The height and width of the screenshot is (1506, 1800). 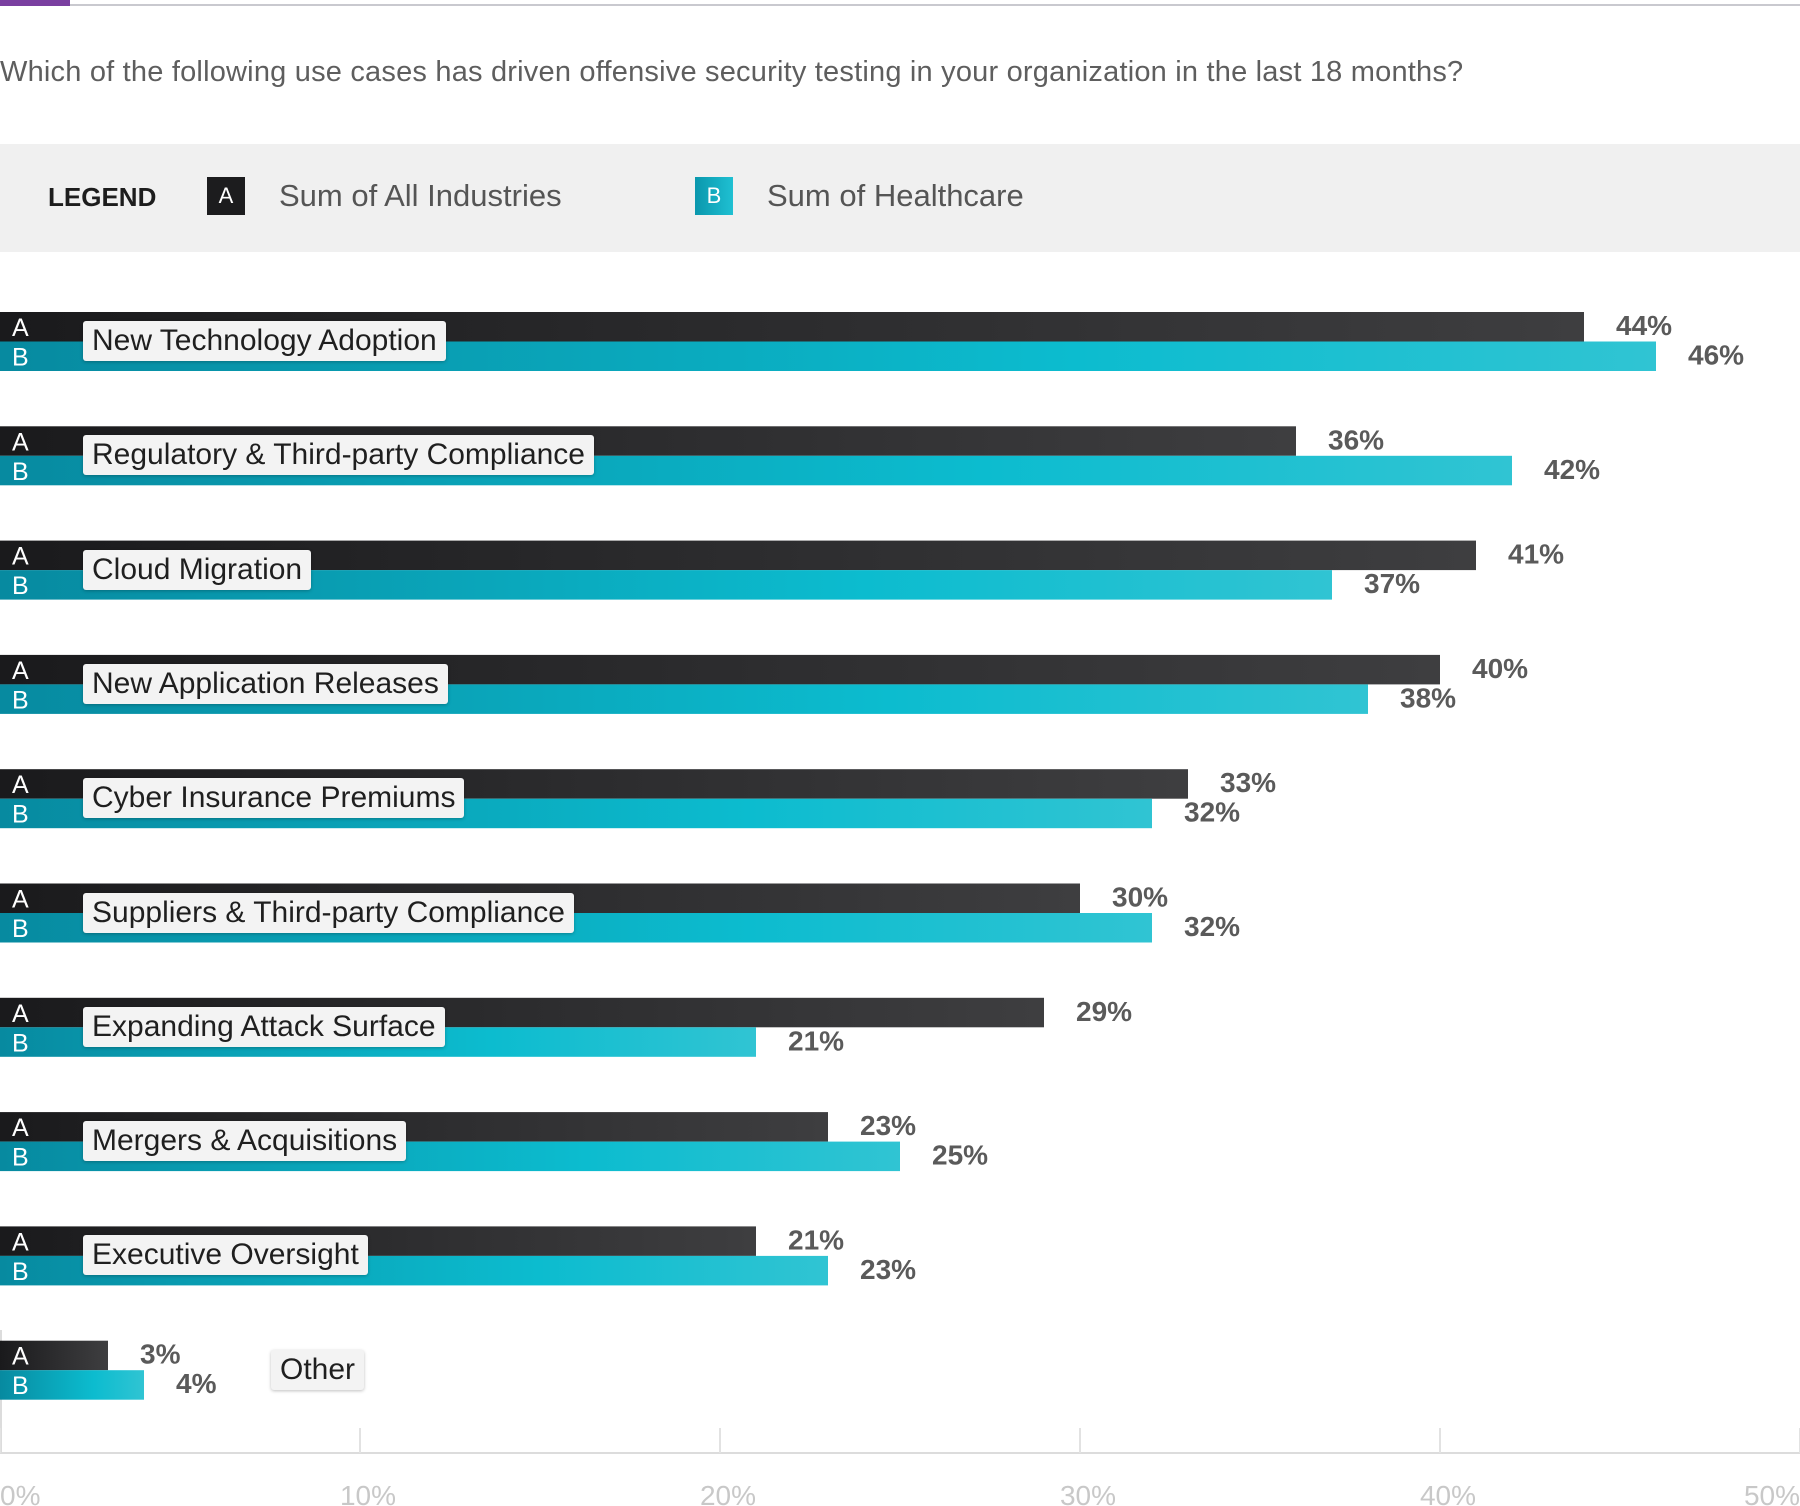 What do you see at coordinates (368, 1493) in the screenshot?
I see `x-tick-label: 10%` at bounding box center [368, 1493].